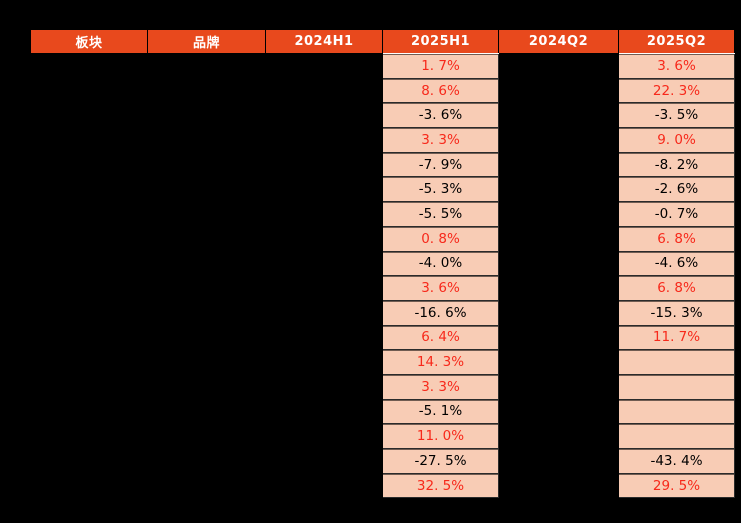 This screenshot has height=523, width=741. I want to click on cell-h1_2025-value: 11. 0%, so click(440, 436).